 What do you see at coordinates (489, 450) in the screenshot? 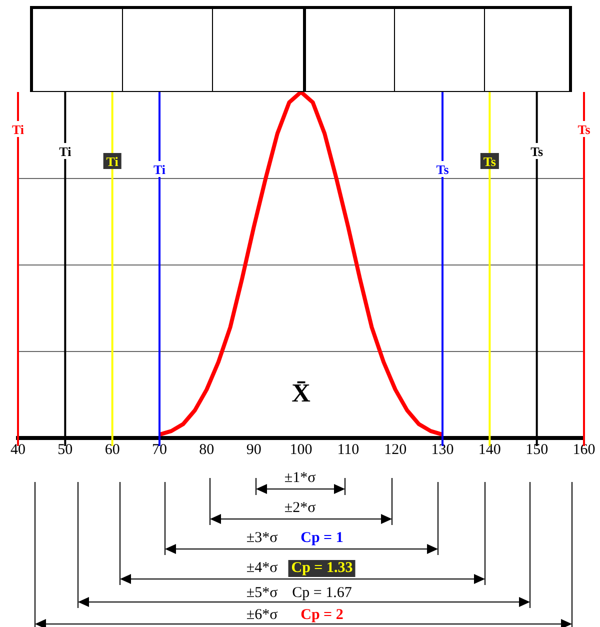
I see `x-tick-label: 140` at bounding box center [489, 450].